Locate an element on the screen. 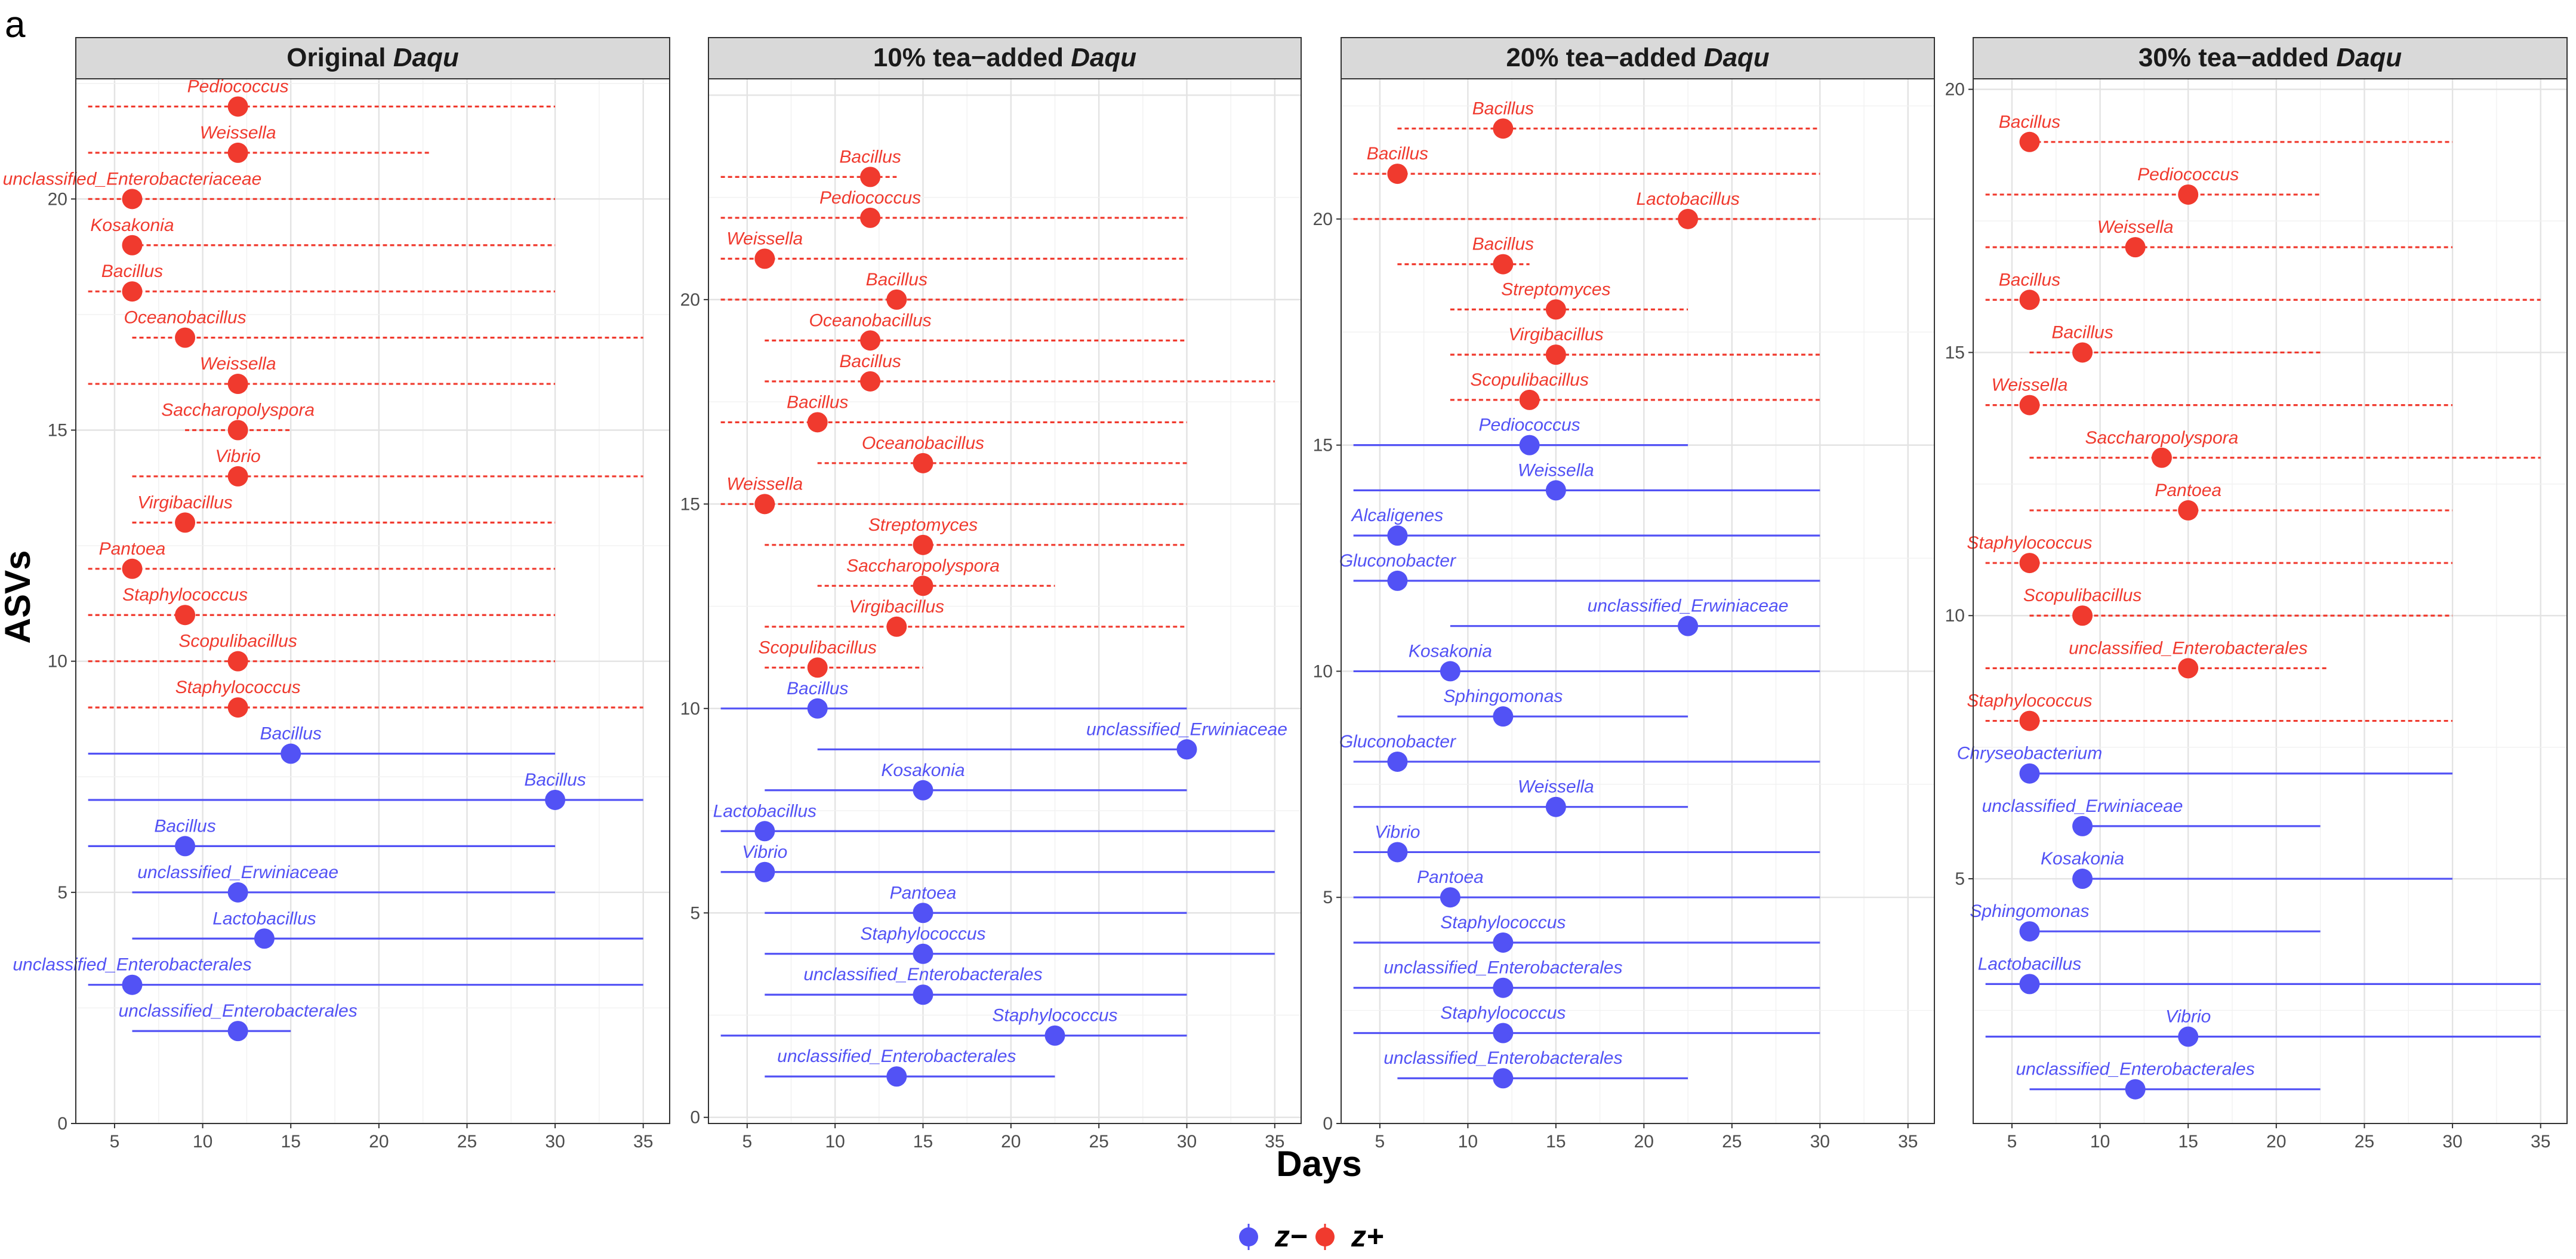 This screenshot has width=2576, height=1259. x-tick-label: 15 is located at coordinates (291, 1142).